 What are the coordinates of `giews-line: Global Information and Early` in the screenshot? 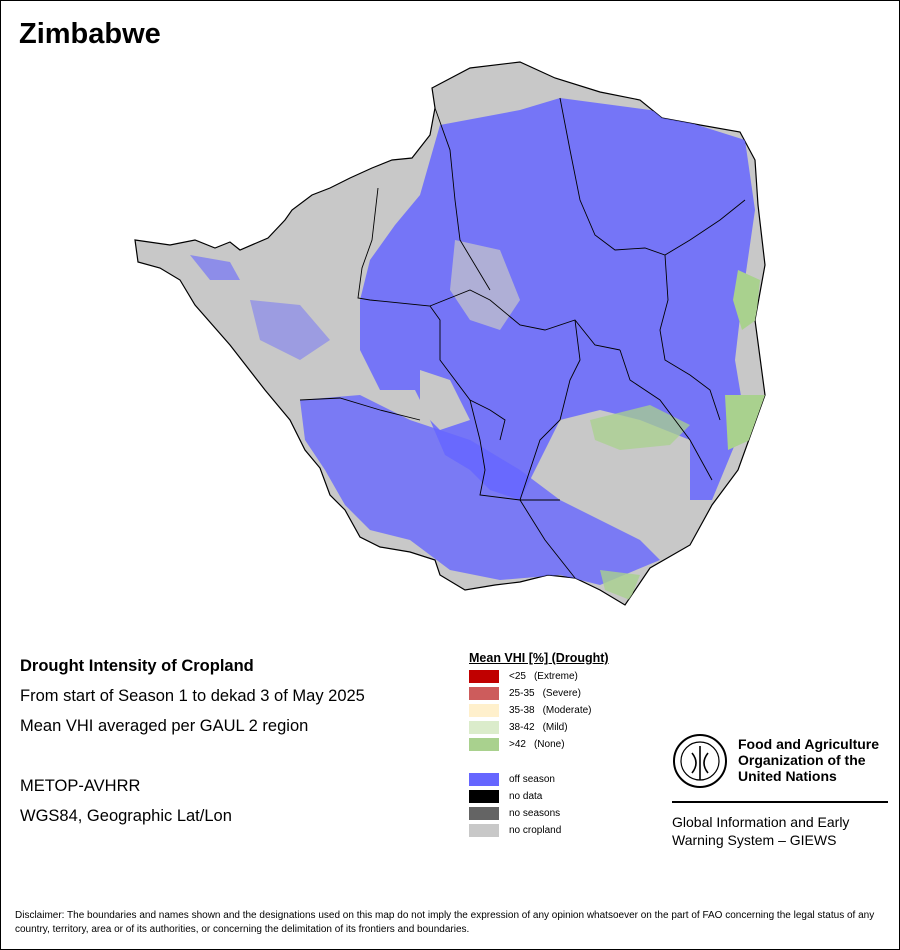 It's located at (761, 822).